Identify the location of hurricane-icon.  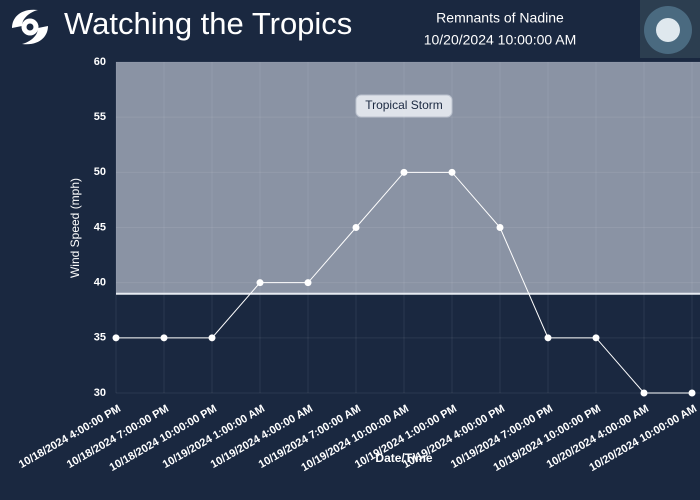
(30, 27).